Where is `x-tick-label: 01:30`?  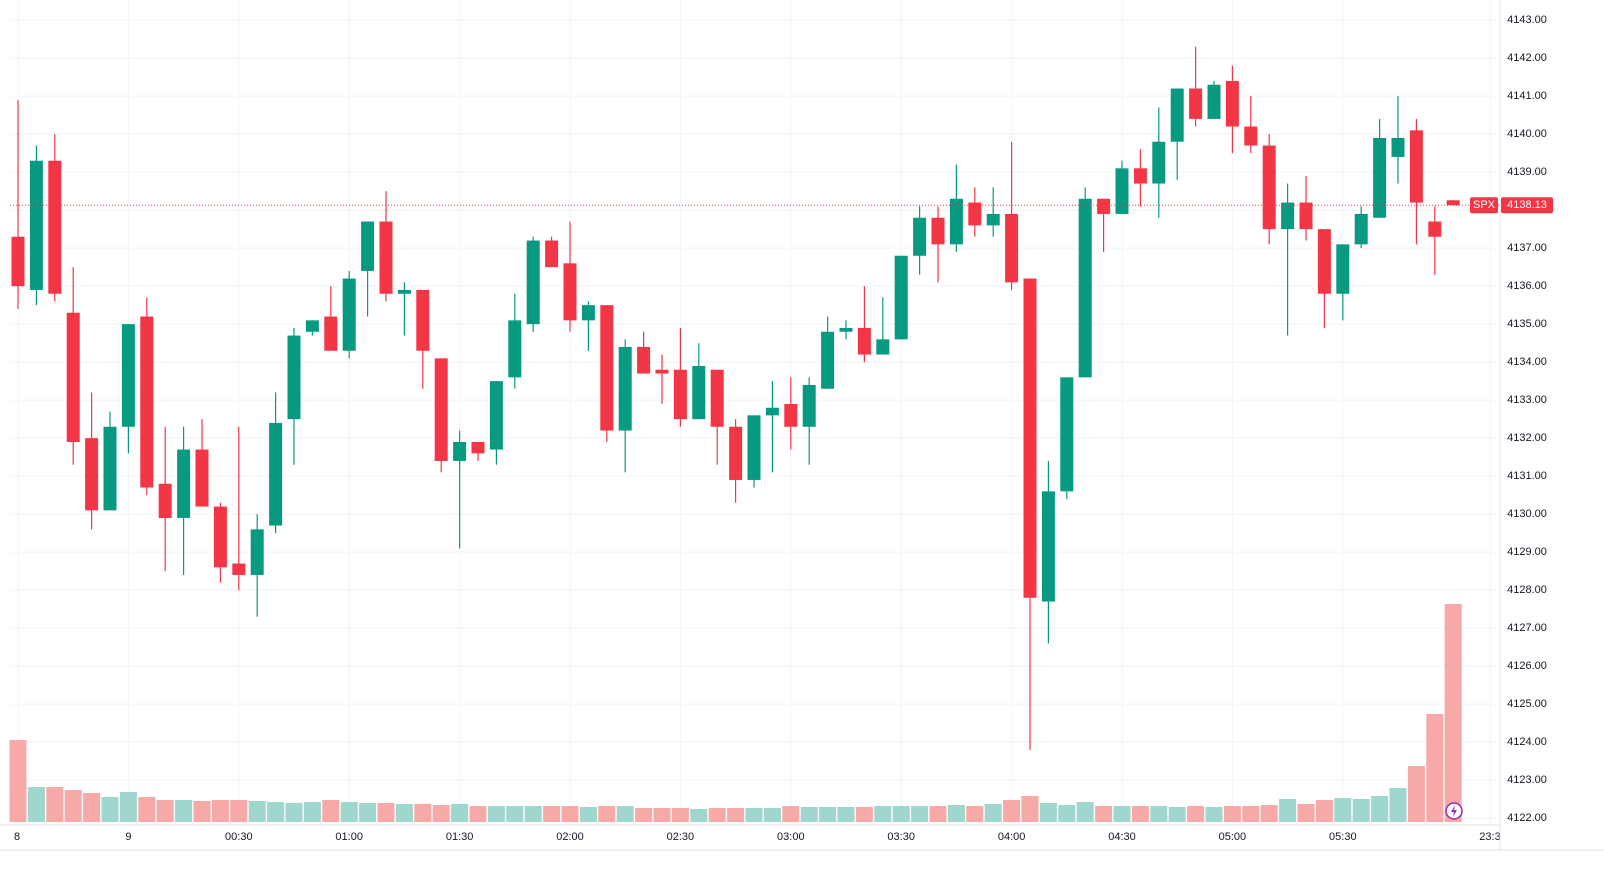
x-tick-label: 01:30 is located at coordinates (460, 837).